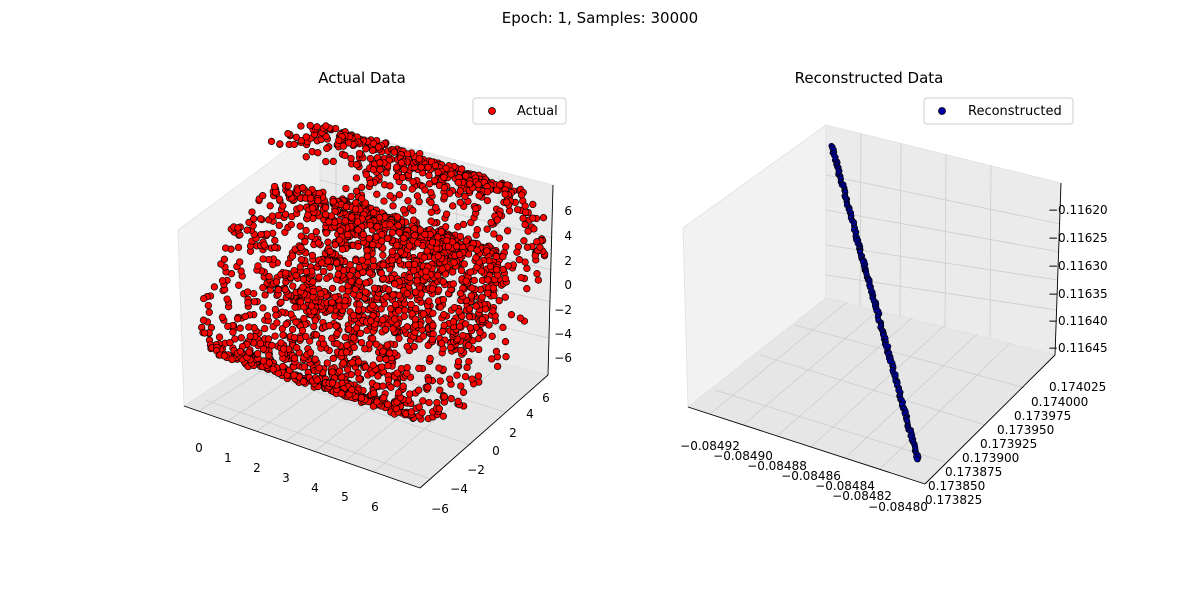 This screenshot has width=1200, height=600. I want to click on x-tick-label: −0.08482, so click(862, 496).